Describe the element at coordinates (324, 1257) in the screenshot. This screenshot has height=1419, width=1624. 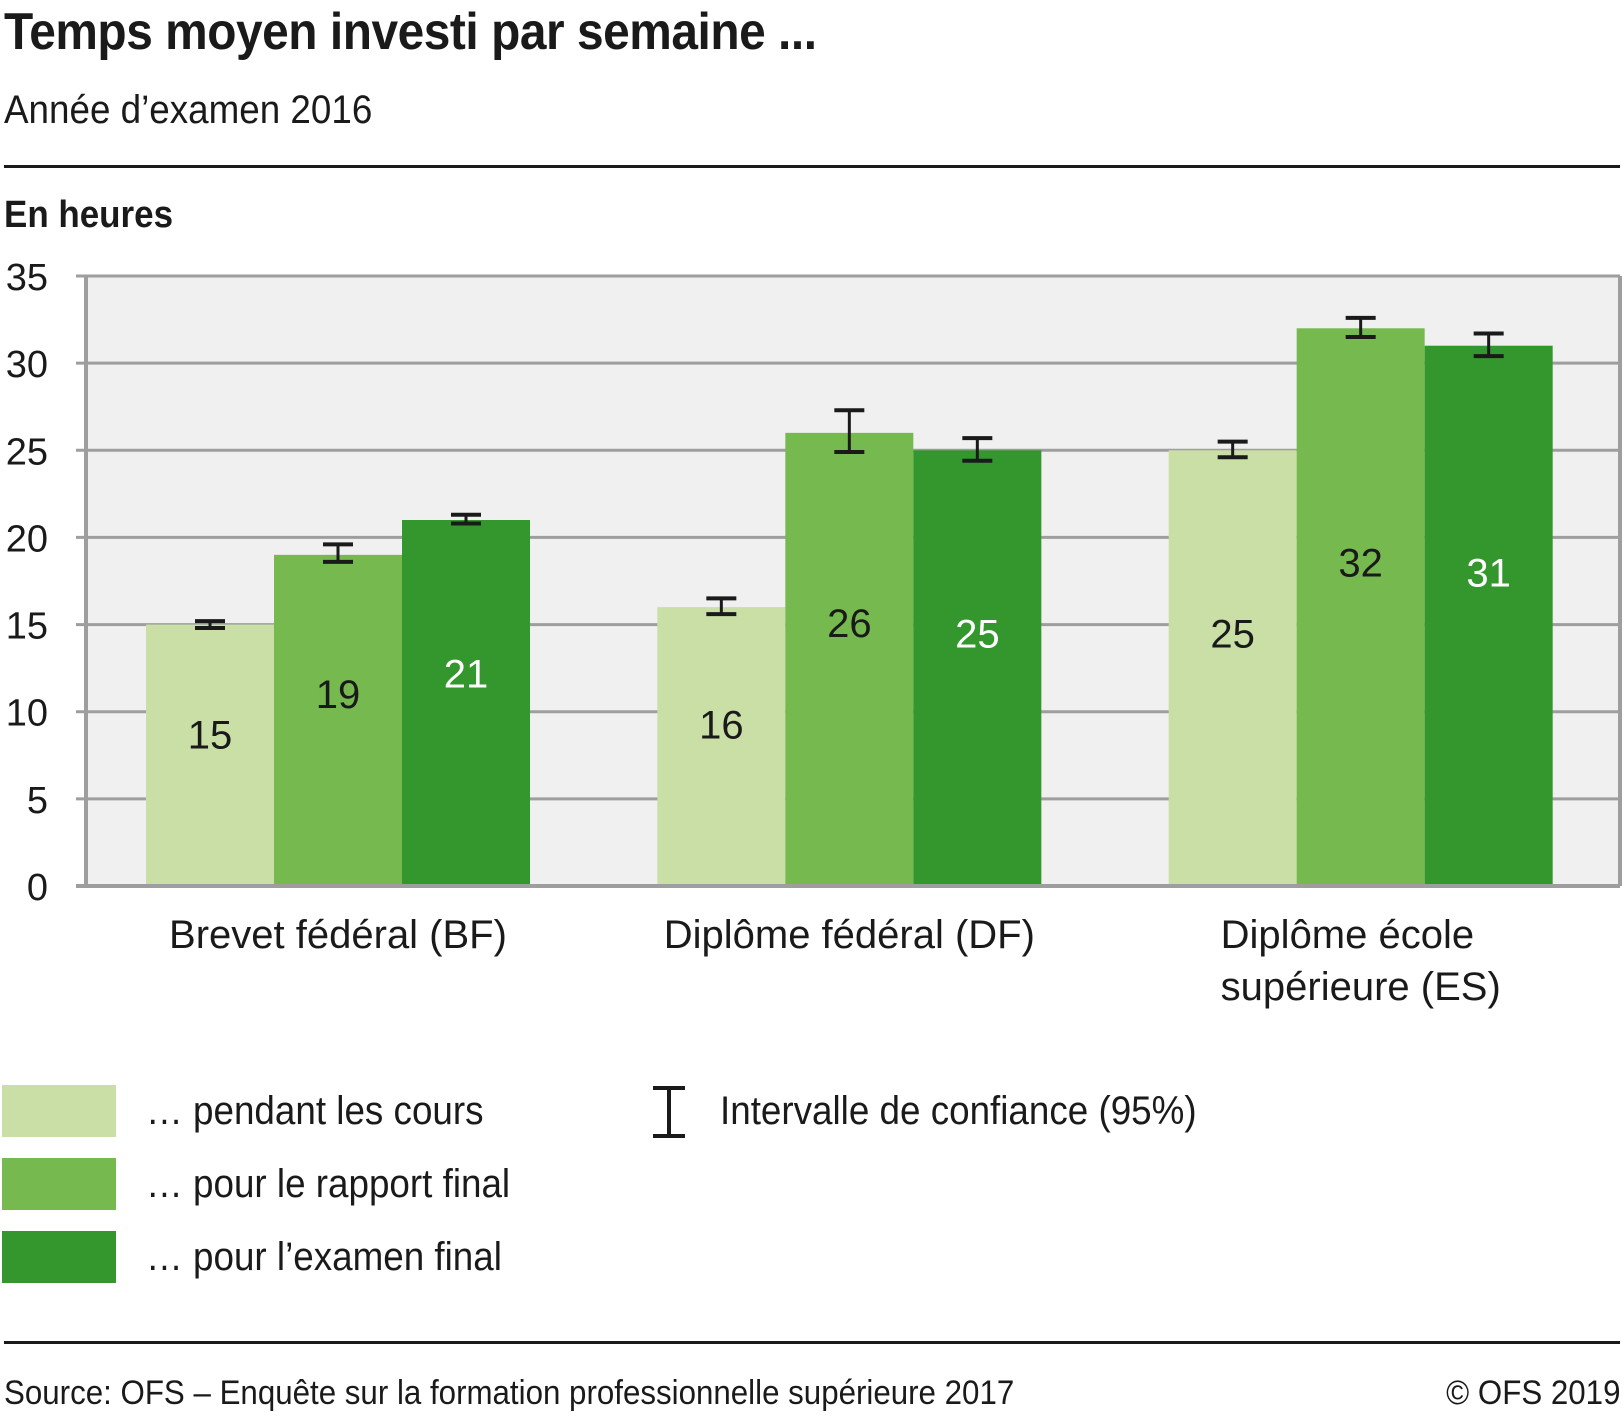
I see `legend-label-examen: … pour l’examen final` at that location.